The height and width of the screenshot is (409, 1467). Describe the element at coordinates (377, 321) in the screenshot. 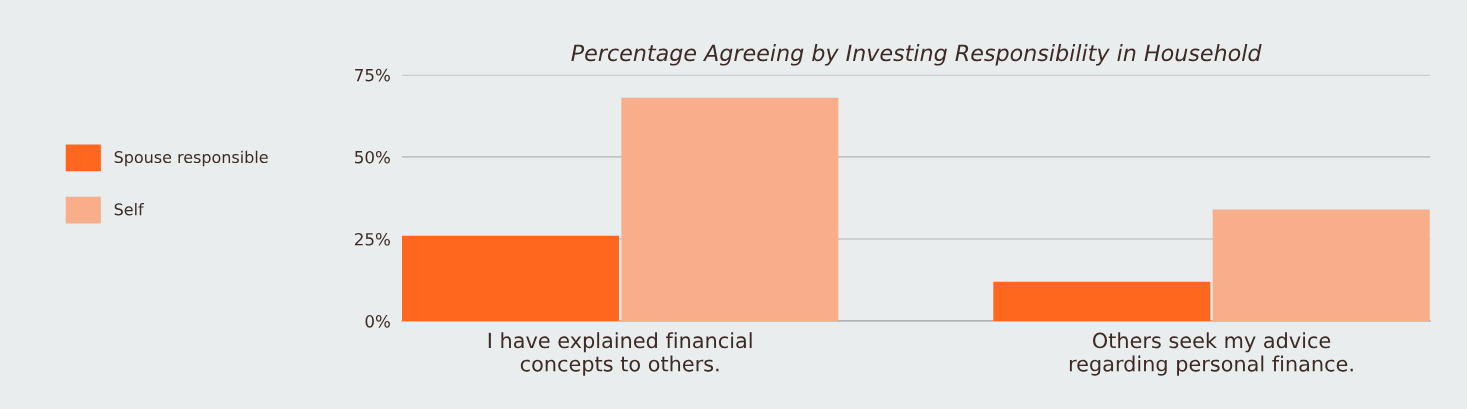

I see `y-tick-label: 0%` at that location.